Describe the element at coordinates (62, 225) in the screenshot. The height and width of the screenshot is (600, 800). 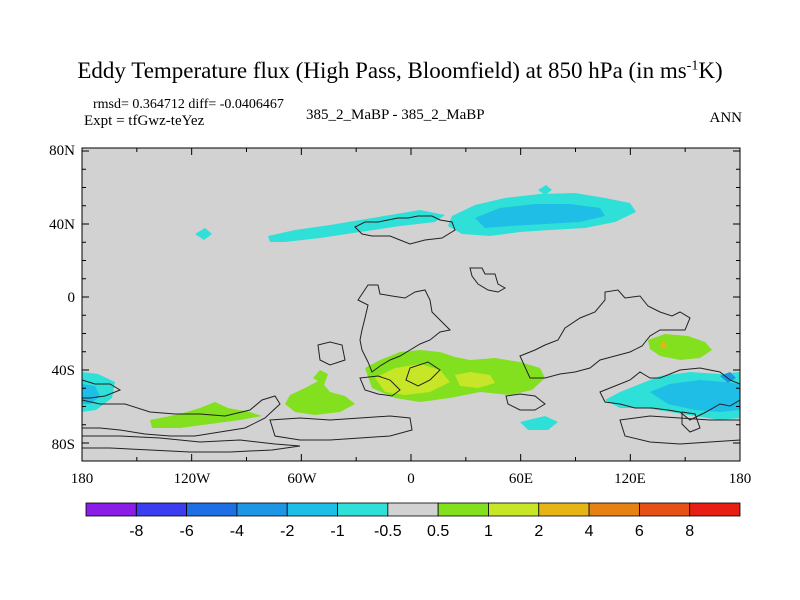
I see `y-tick-label: 40N` at that location.